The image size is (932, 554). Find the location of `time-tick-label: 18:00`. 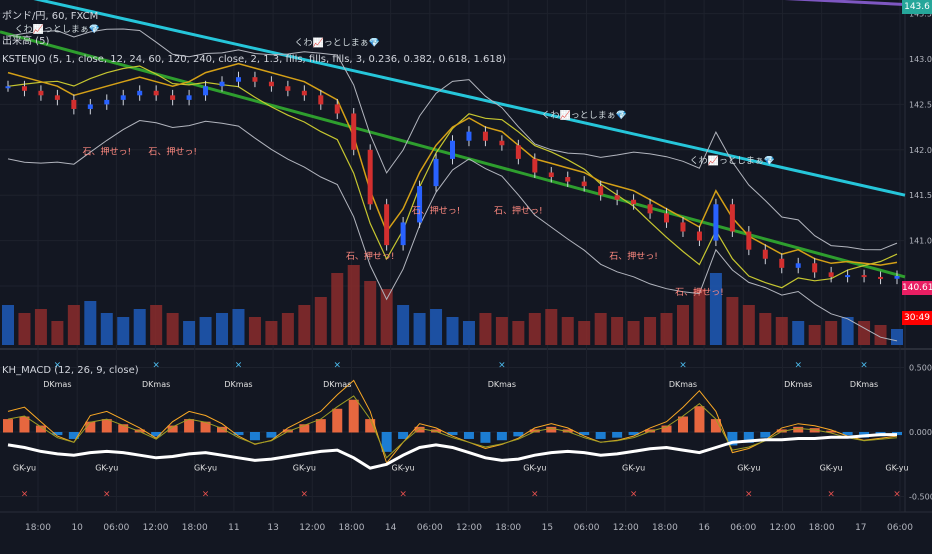

time-tick-label: 18:00 is located at coordinates (38, 528).